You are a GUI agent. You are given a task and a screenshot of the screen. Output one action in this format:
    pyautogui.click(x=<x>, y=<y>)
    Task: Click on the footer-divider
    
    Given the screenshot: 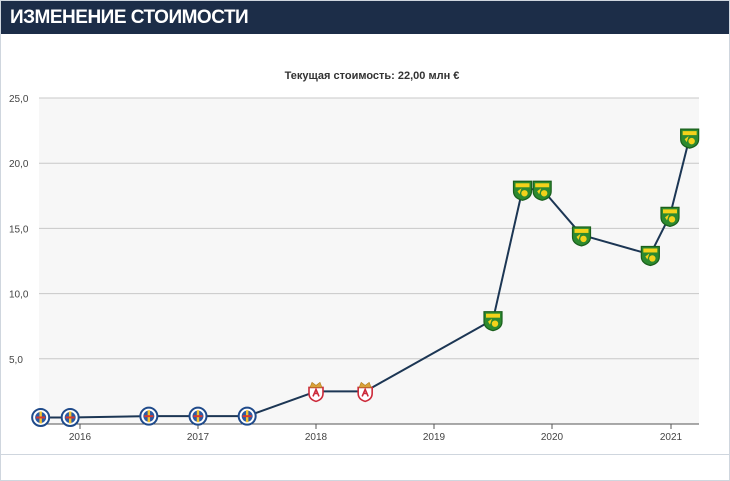 What is the action you would take?
    pyautogui.click(x=365, y=454)
    